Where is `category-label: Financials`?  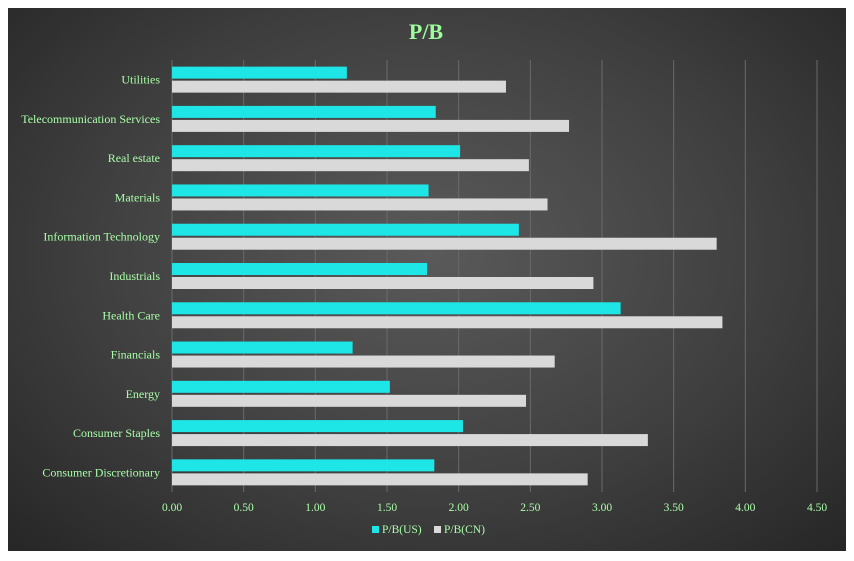 category-label: Financials is located at coordinates (136, 355).